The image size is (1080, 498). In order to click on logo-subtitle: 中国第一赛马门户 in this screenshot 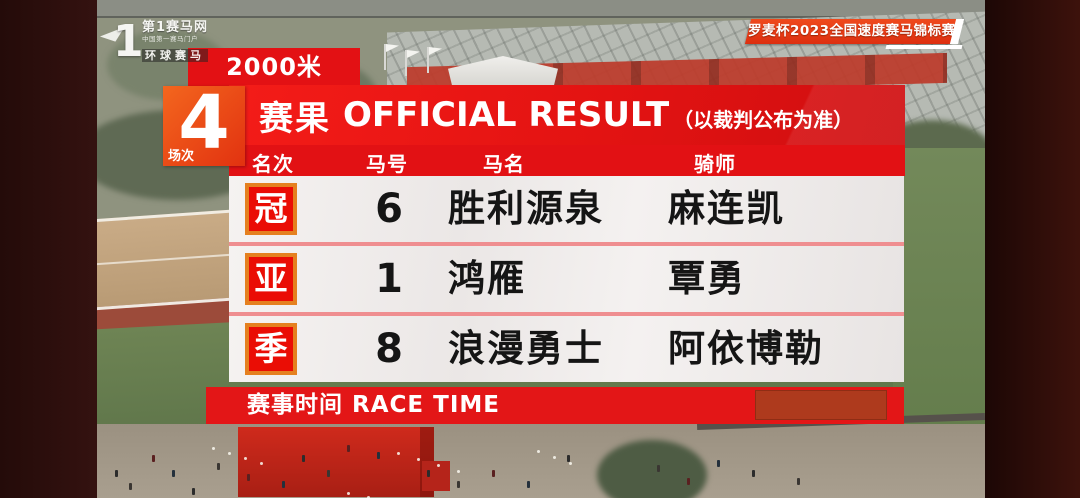, I will do `click(170, 39)`.